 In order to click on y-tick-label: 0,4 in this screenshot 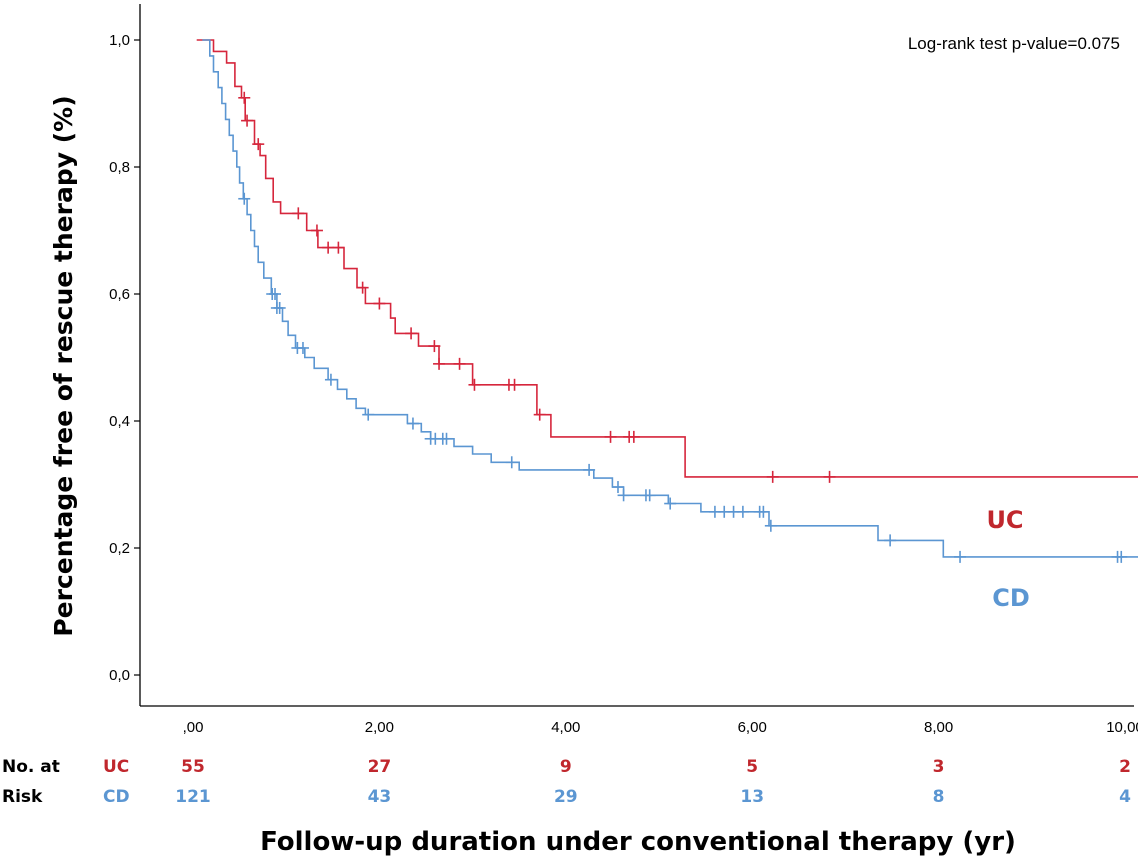, I will do `click(119, 421)`.